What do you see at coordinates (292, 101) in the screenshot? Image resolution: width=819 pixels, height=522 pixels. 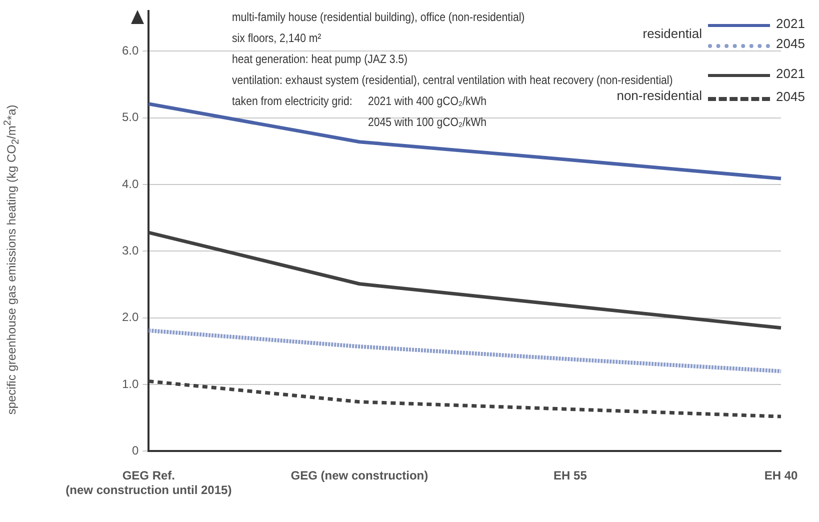 I see `annotation: taken from electricity grid:` at bounding box center [292, 101].